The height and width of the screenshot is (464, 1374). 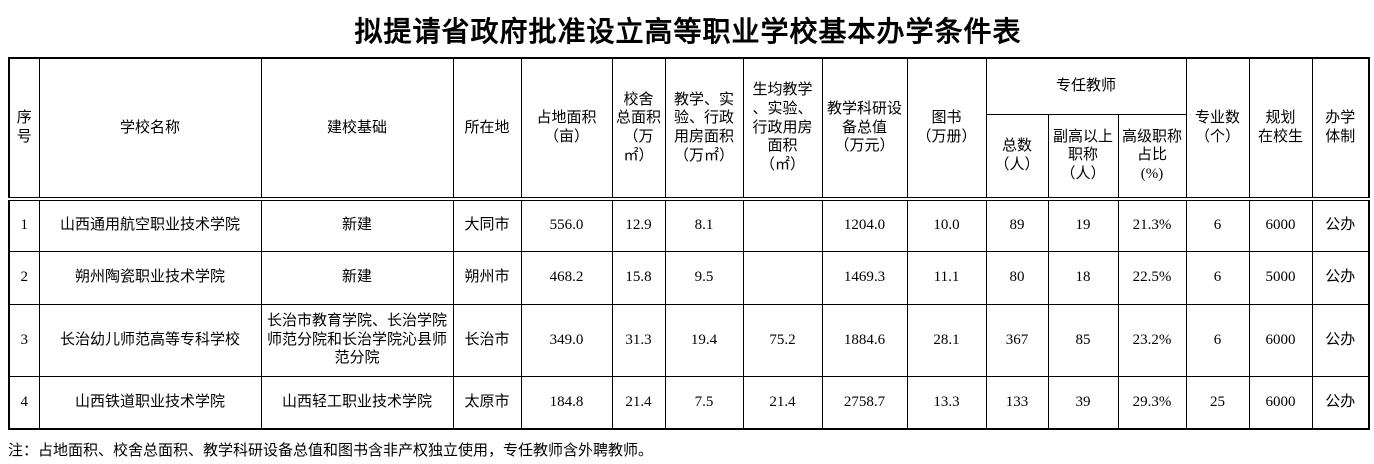 What do you see at coordinates (704, 340) in the screenshot?
I see `cell-teaching-admin-area: 19.4` at bounding box center [704, 340].